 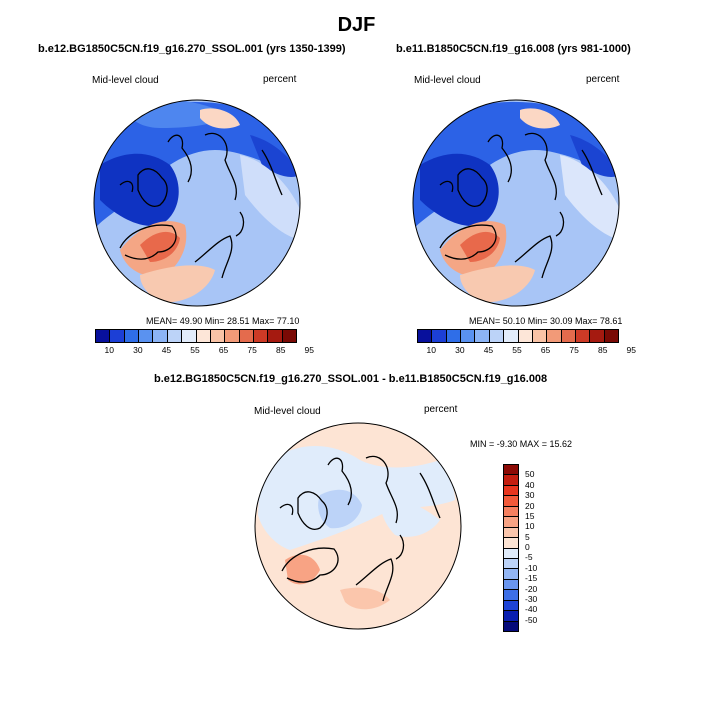 What do you see at coordinates (540, 547) in the screenshot?
I see `diff-colorbar-labels: 50 40 30 20 15 10 5 0 -5 -10 -15 -20 -30 -40 -50` at bounding box center [540, 547].